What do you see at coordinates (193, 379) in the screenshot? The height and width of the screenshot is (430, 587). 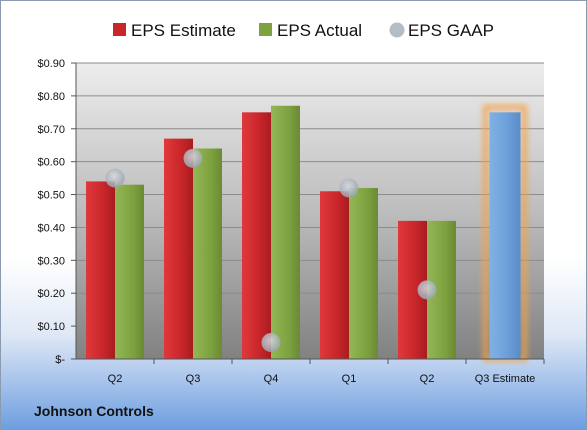 I see `x-tick-label-q3: Q3` at bounding box center [193, 379].